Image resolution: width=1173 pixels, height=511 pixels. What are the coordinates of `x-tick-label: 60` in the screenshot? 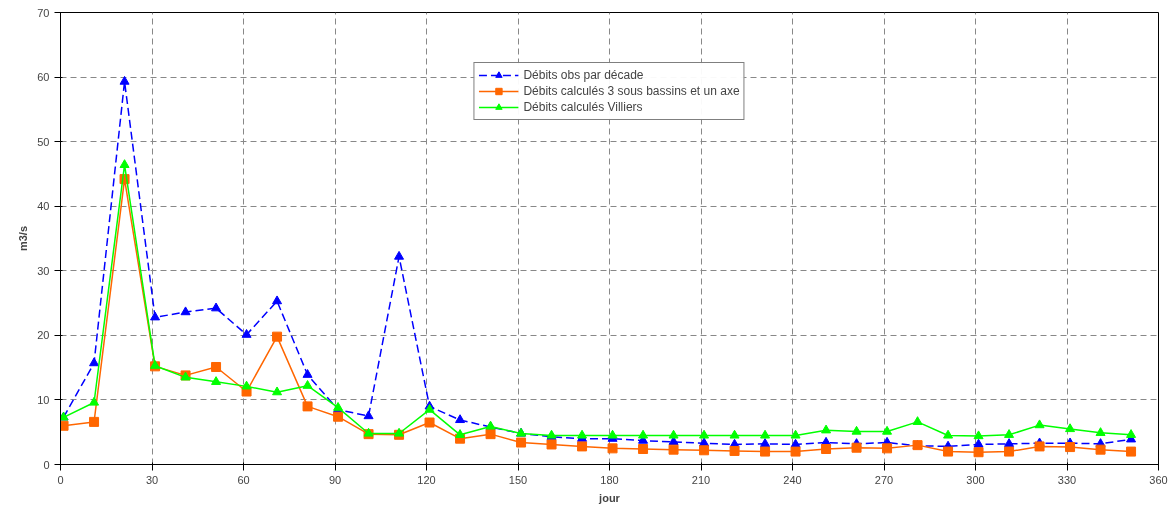 It's located at (243, 479).